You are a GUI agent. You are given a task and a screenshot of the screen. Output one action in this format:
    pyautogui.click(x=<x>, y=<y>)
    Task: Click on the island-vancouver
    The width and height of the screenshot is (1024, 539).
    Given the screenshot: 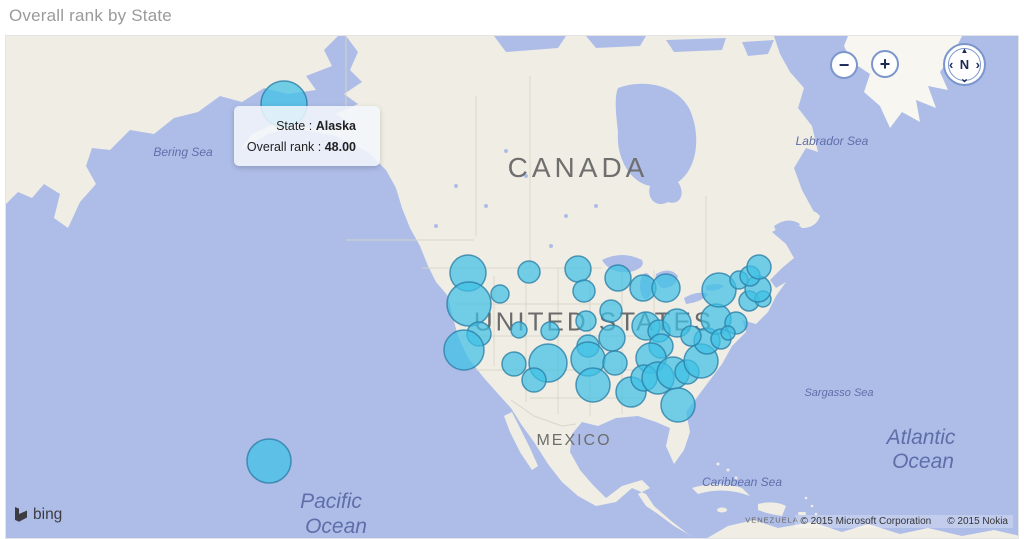 What is the action you would take?
    pyautogui.click(x=442, y=278)
    